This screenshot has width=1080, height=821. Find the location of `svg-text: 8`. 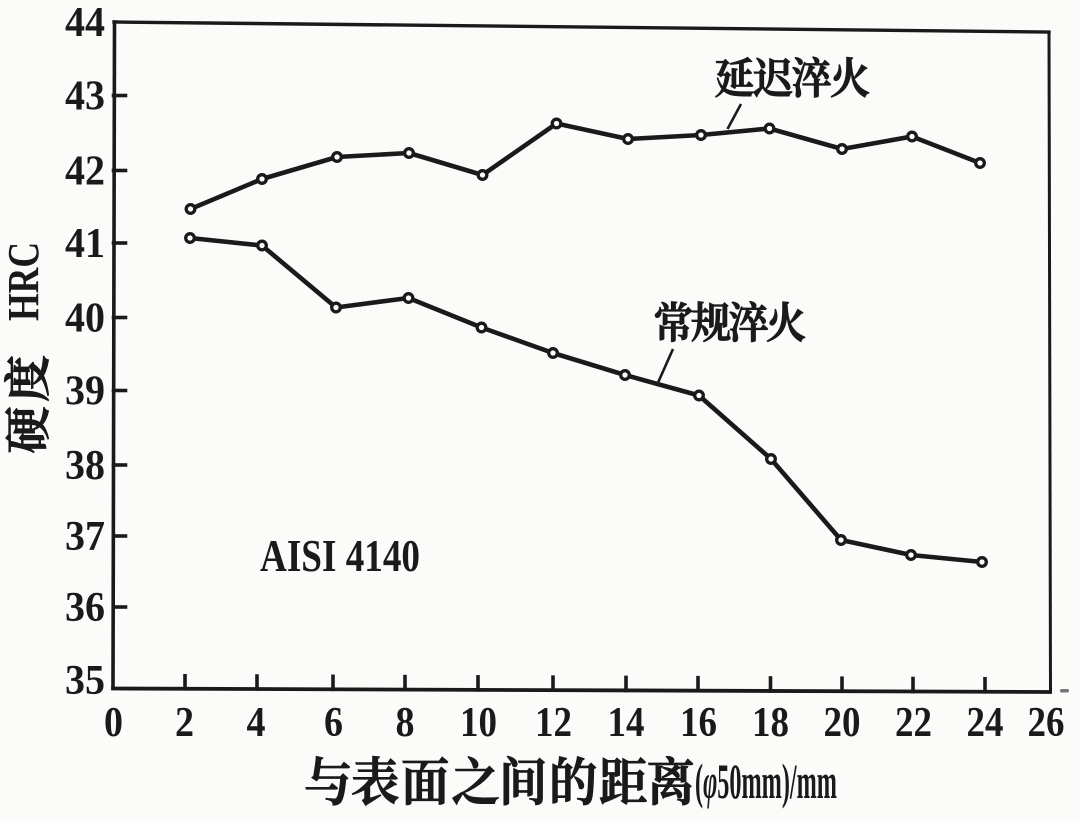

svg-text: 8 is located at coordinates (405, 723).